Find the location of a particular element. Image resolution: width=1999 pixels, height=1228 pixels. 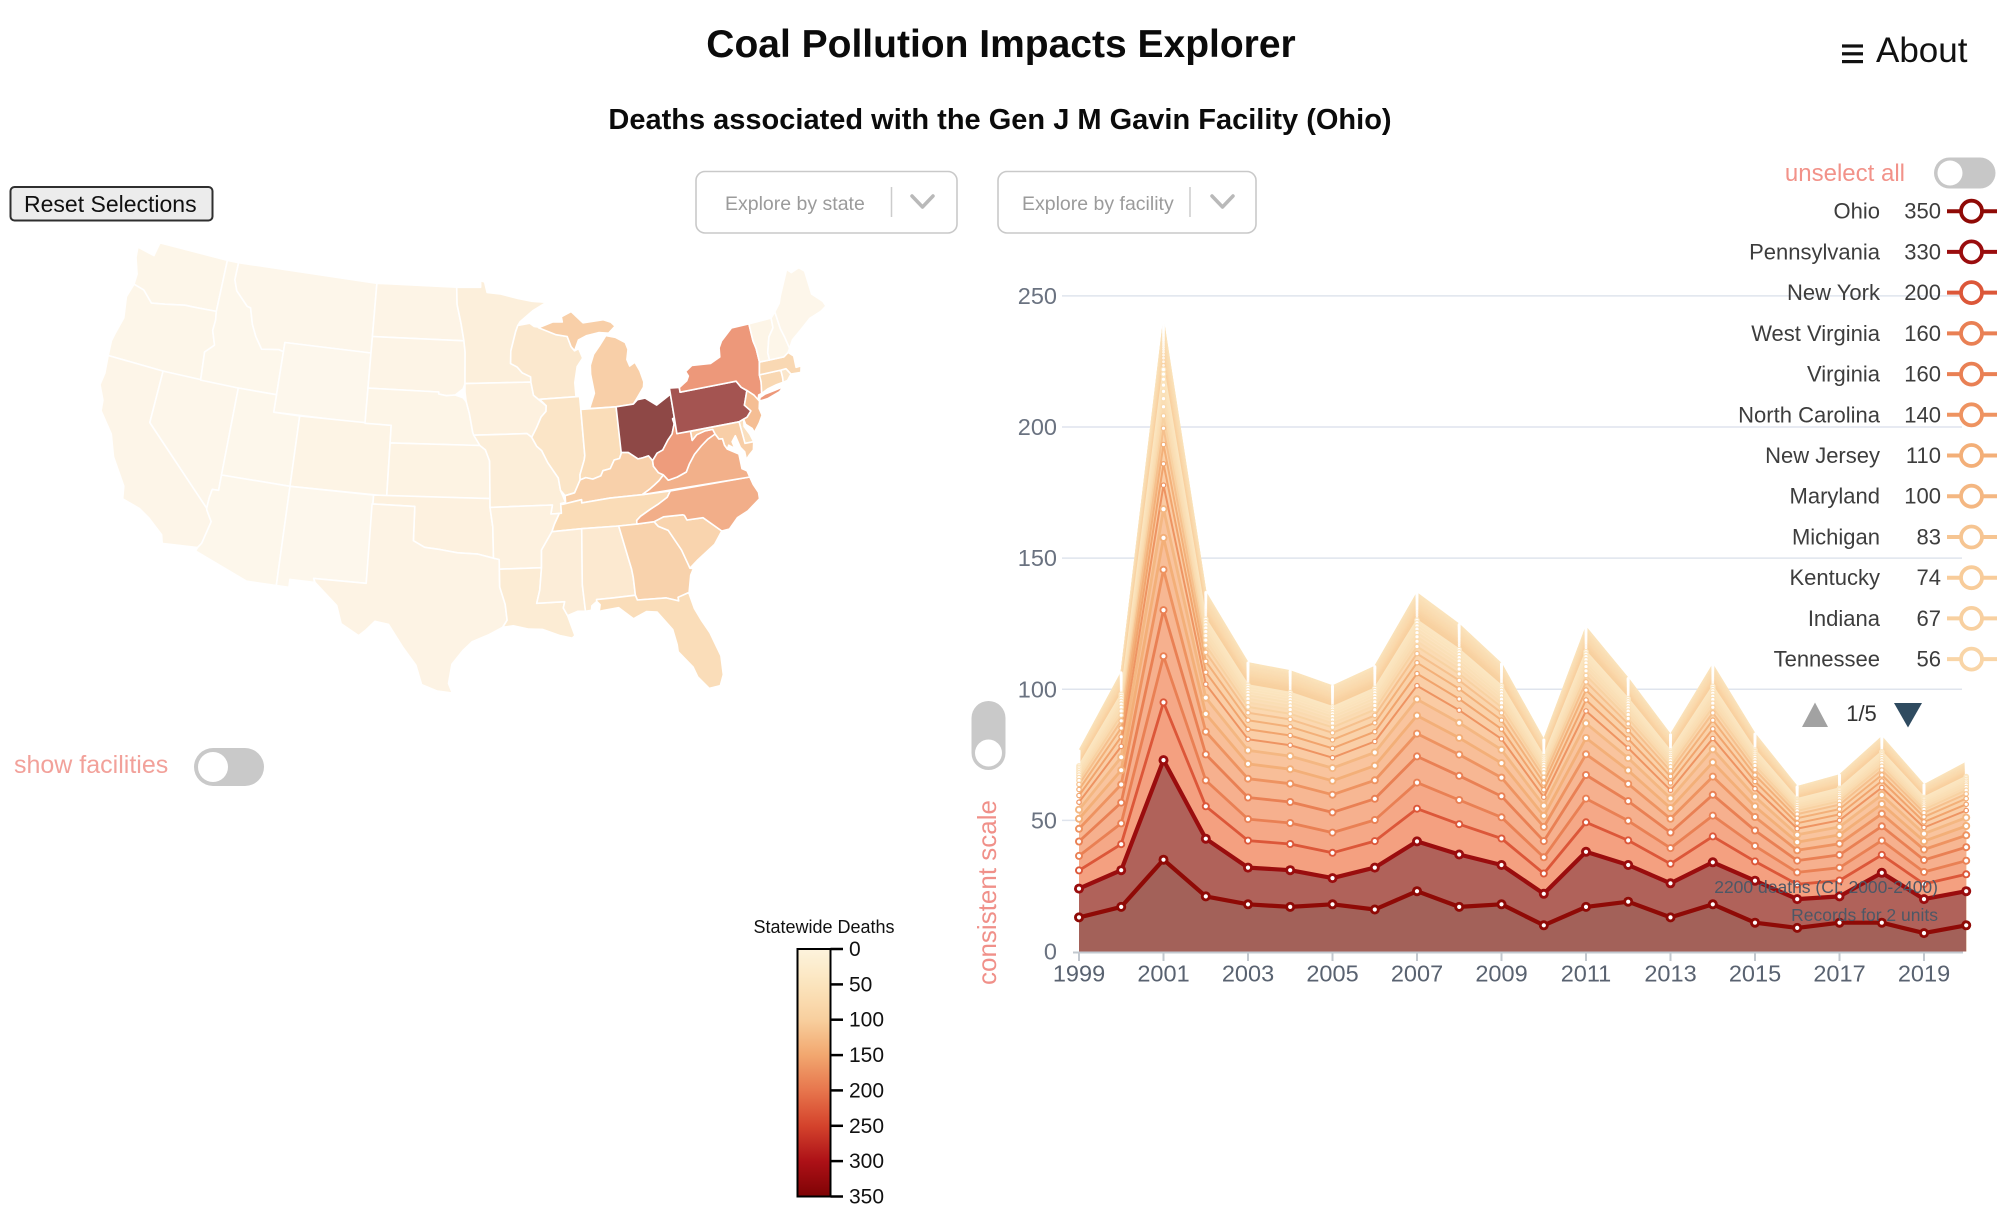

svg-text: Records for 2 units is located at coordinates (1864, 915).